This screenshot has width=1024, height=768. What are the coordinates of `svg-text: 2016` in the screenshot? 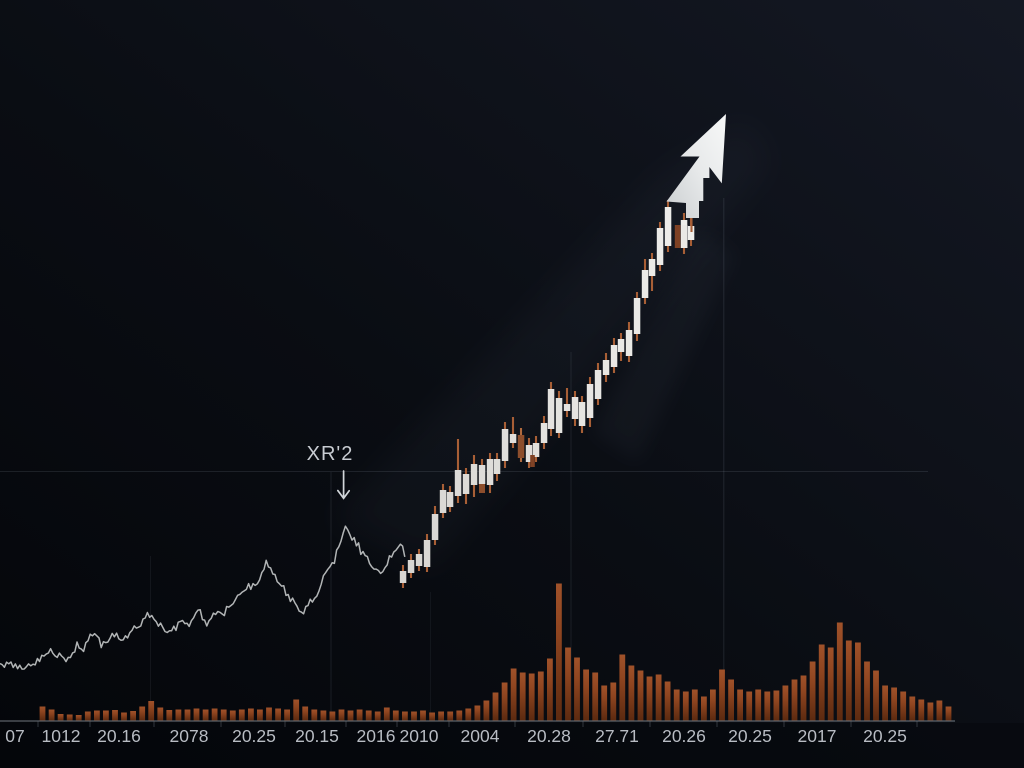 It's located at (376, 736).